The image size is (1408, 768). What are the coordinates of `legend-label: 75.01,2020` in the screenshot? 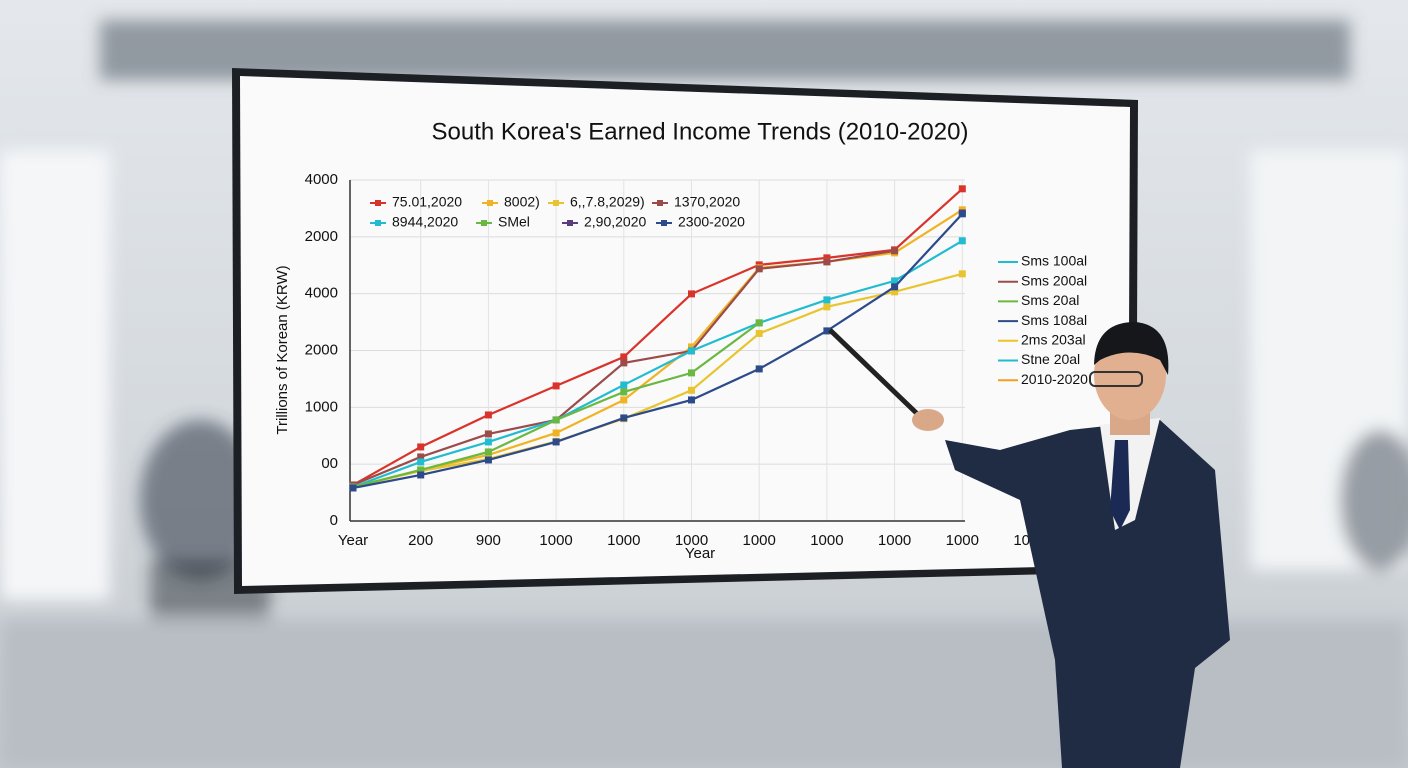 It's located at (427, 202).